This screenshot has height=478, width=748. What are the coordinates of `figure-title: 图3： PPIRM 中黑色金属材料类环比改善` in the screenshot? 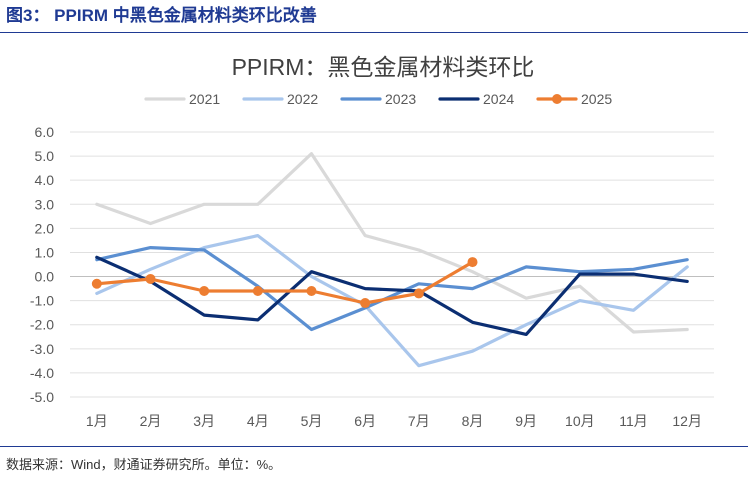 It's located at (161, 15).